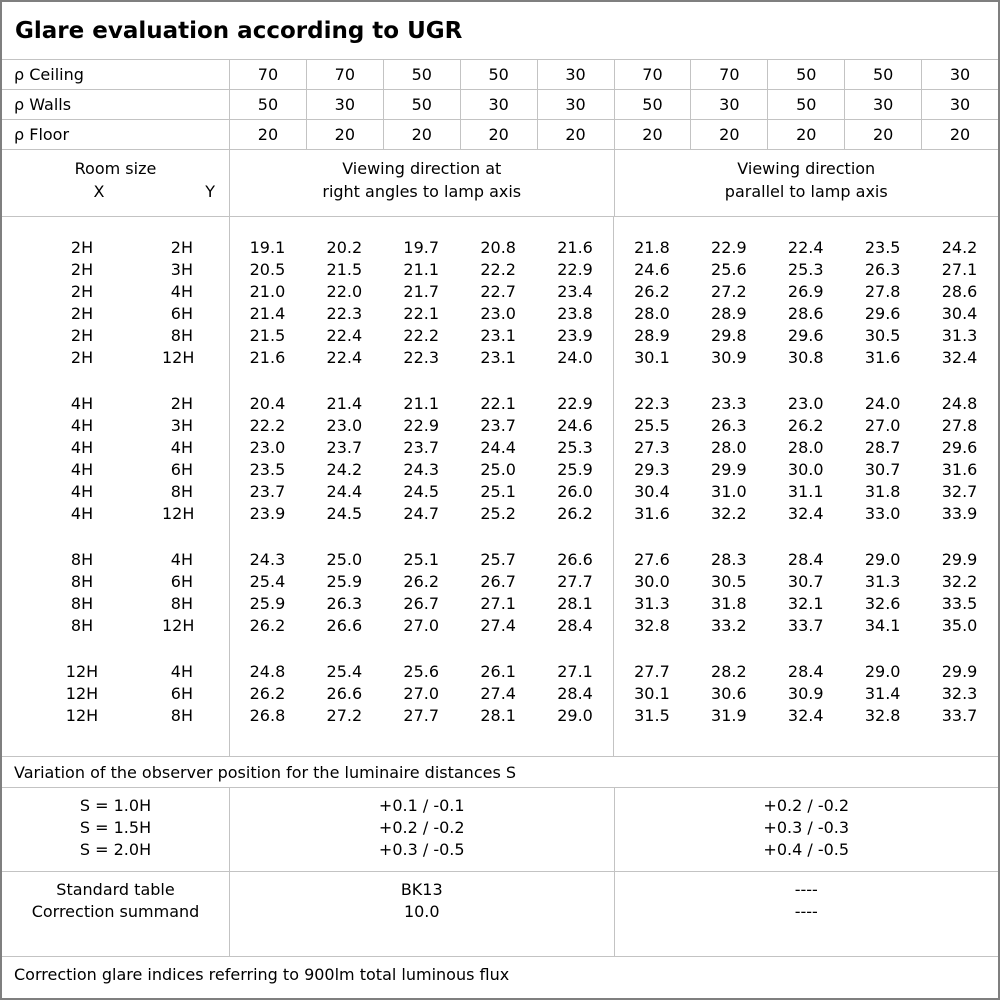  I want to click on variation-parallel-value: +0.4 / -0.5, so click(806, 849).